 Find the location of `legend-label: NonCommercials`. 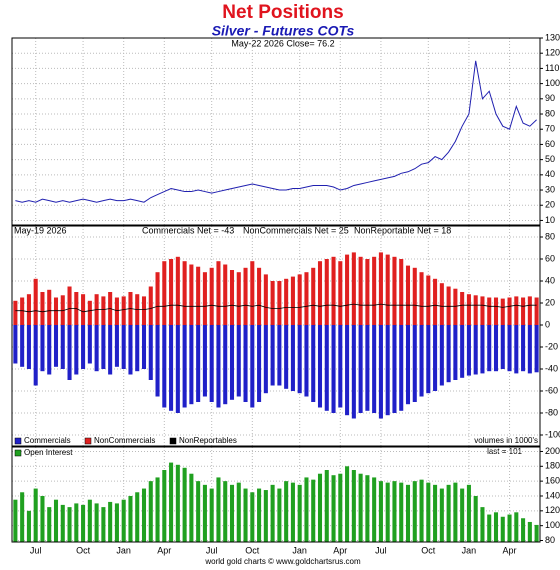

legend-label: NonCommercials is located at coordinates (124, 440).